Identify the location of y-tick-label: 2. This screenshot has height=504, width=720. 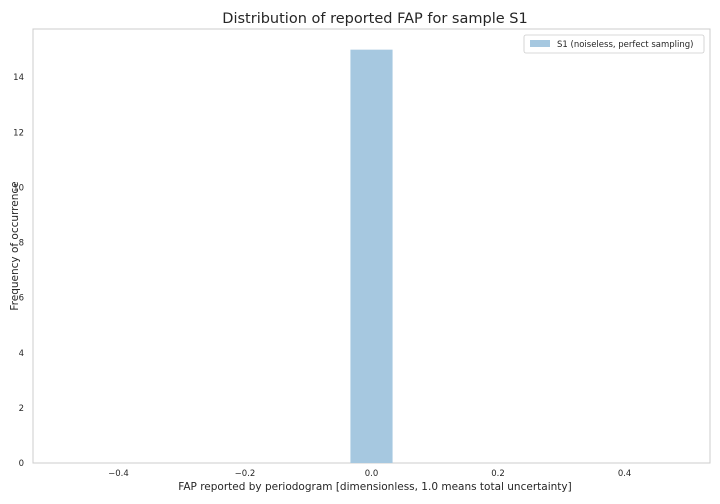
(21, 409).